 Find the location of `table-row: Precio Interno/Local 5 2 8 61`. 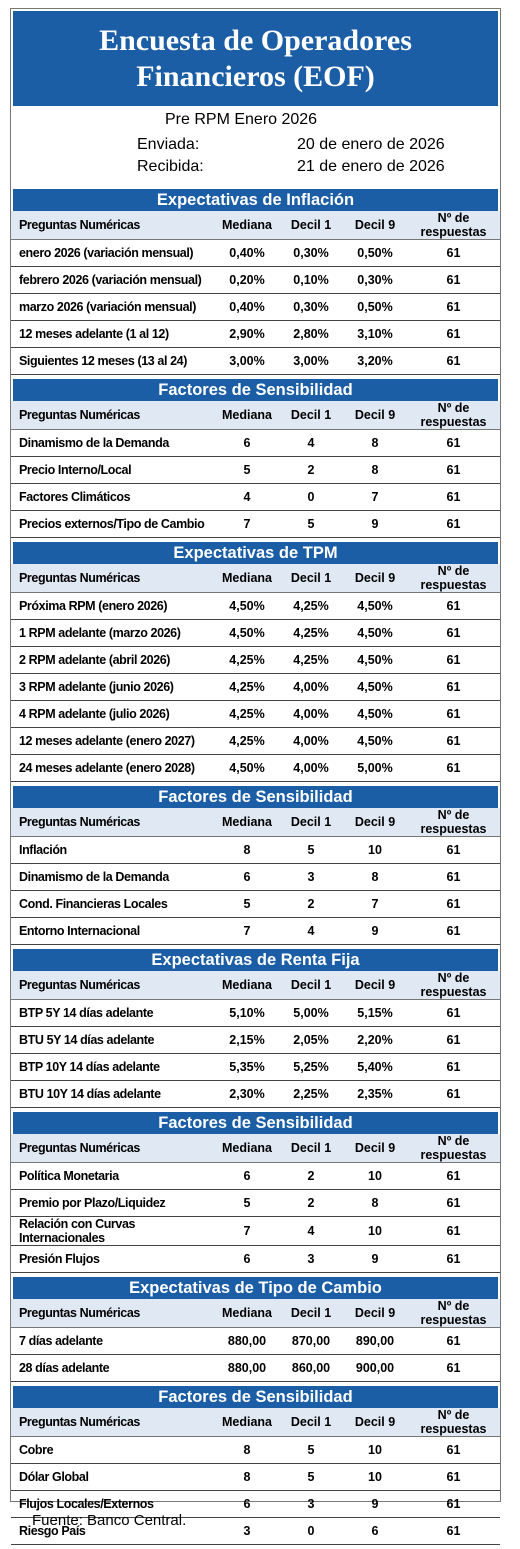

table-row: Precio Interno/Local 5 2 8 61 is located at coordinates (255, 470).